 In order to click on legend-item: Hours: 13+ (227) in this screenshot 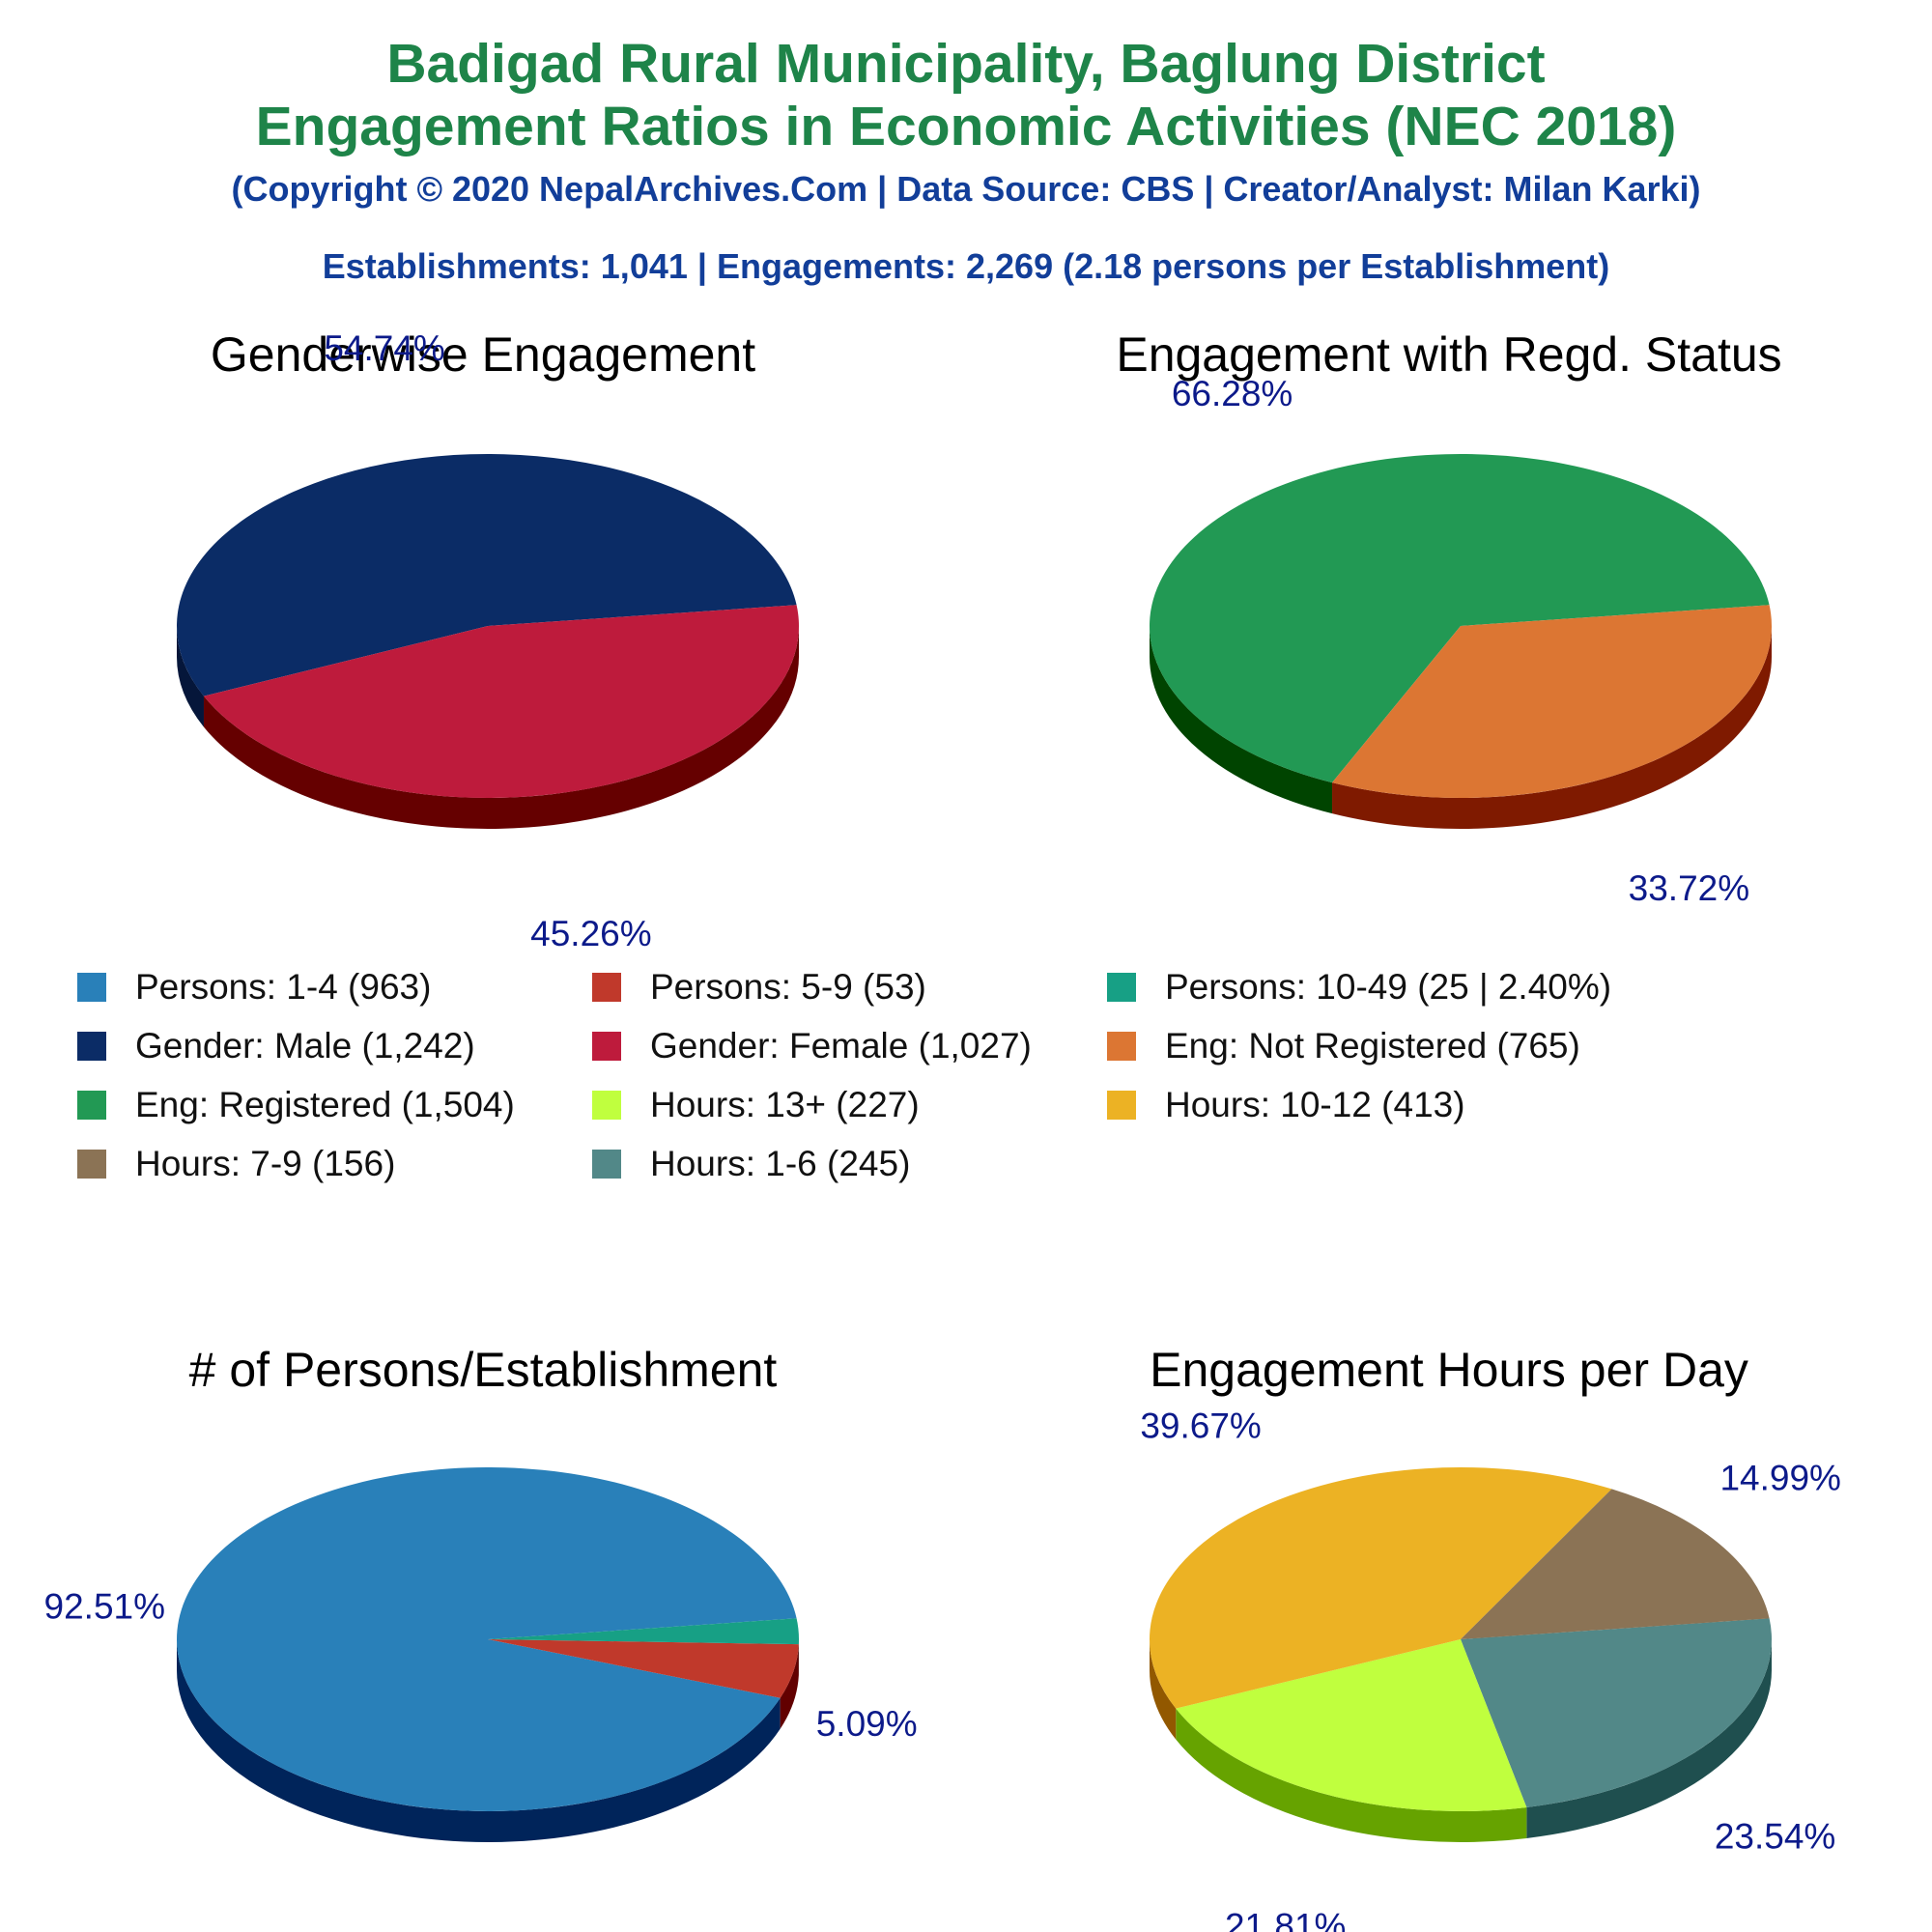, I will do `click(756, 1105)`.